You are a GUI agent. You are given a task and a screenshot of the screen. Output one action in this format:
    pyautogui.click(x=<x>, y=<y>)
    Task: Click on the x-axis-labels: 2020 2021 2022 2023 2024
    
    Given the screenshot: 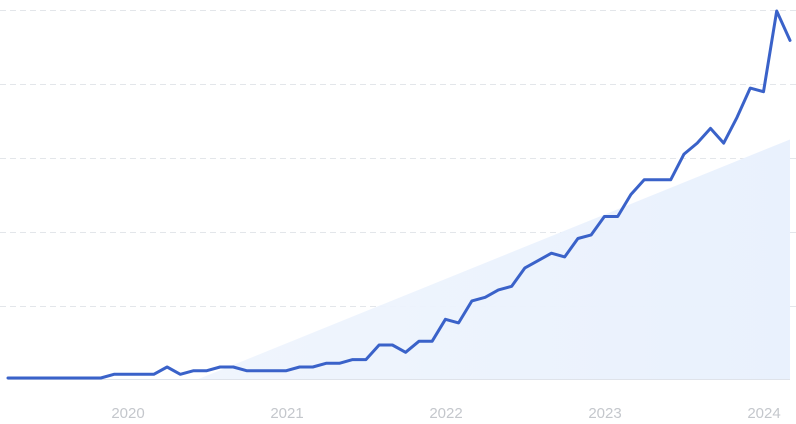 What is the action you would take?
    pyautogui.click(x=445, y=413)
    